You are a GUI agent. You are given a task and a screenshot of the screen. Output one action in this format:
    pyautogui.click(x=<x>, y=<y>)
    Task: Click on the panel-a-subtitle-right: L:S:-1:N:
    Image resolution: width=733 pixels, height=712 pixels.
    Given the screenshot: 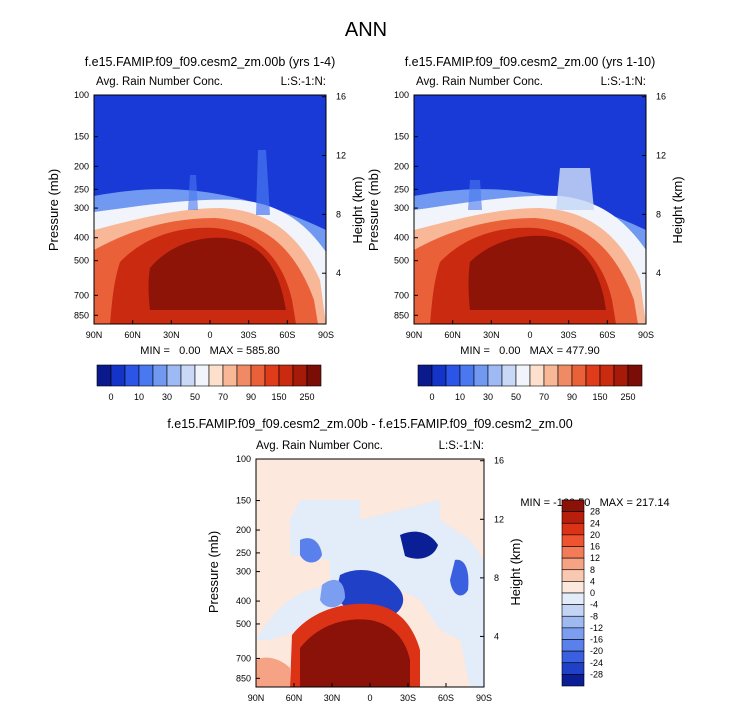 What is the action you would take?
    pyautogui.click(x=303, y=82)
    